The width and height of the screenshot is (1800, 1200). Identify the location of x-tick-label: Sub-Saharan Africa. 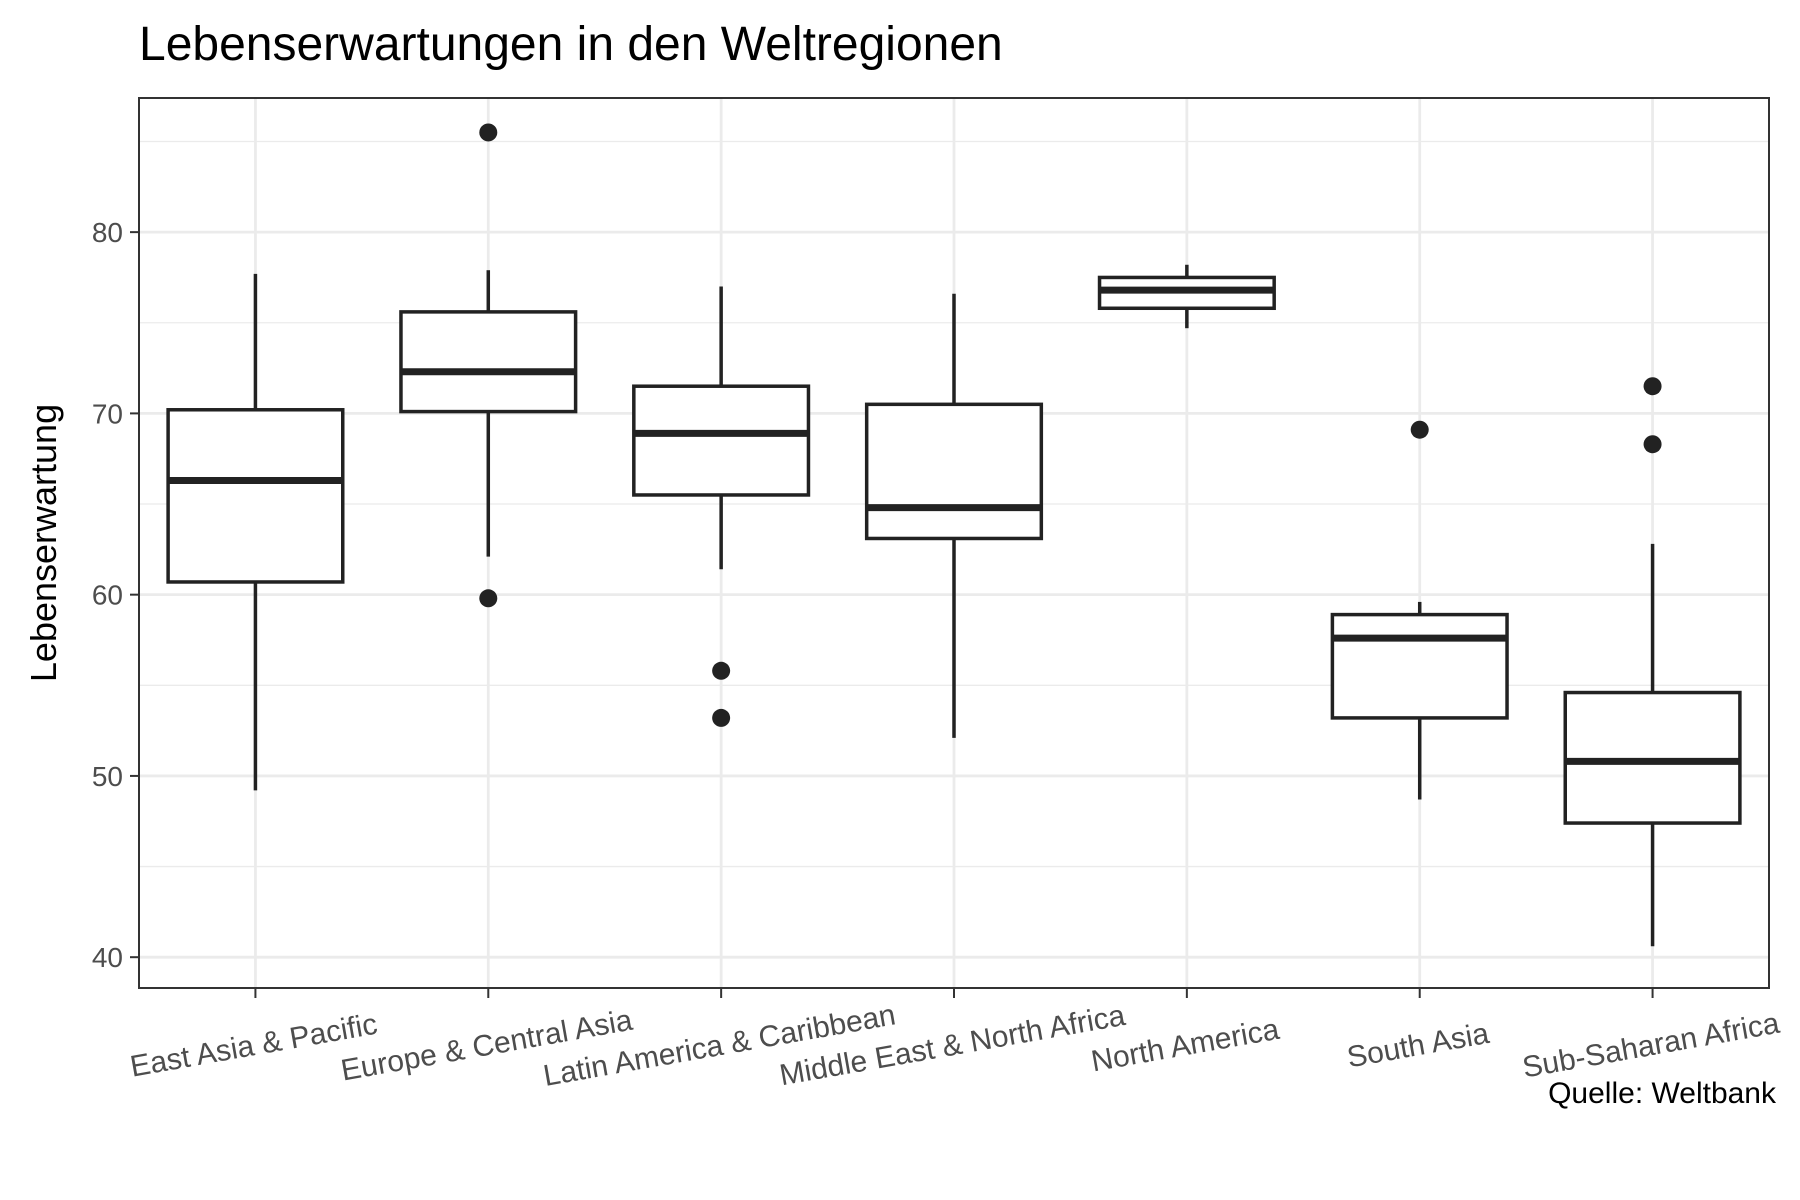
(1651, 1046).